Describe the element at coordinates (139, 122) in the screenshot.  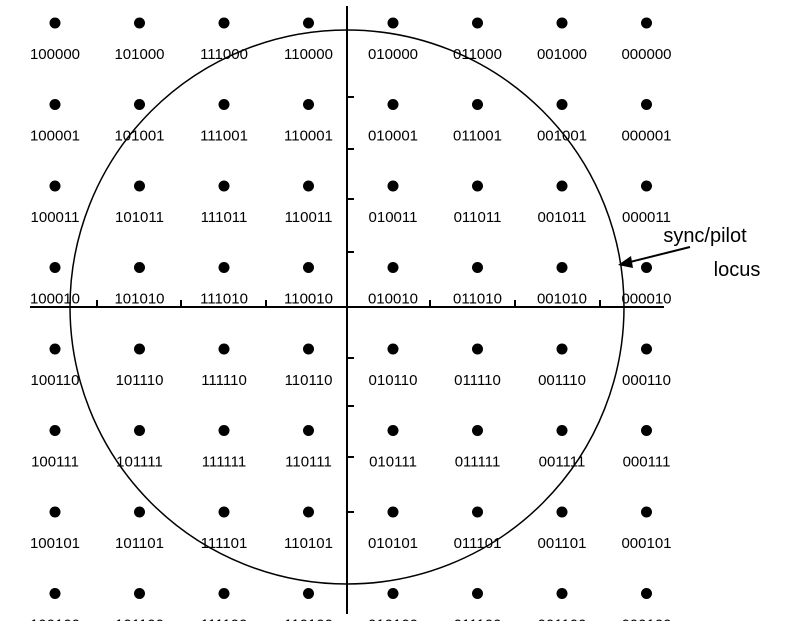
I see `constellation-point: 101001` at that location.